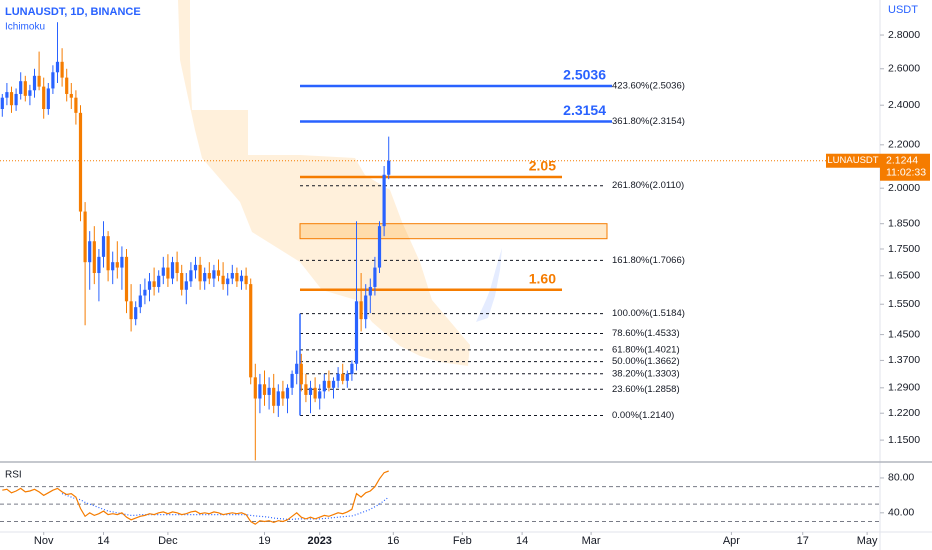  I want to click on y-tick-label: 1.6500, so click(904, 276).